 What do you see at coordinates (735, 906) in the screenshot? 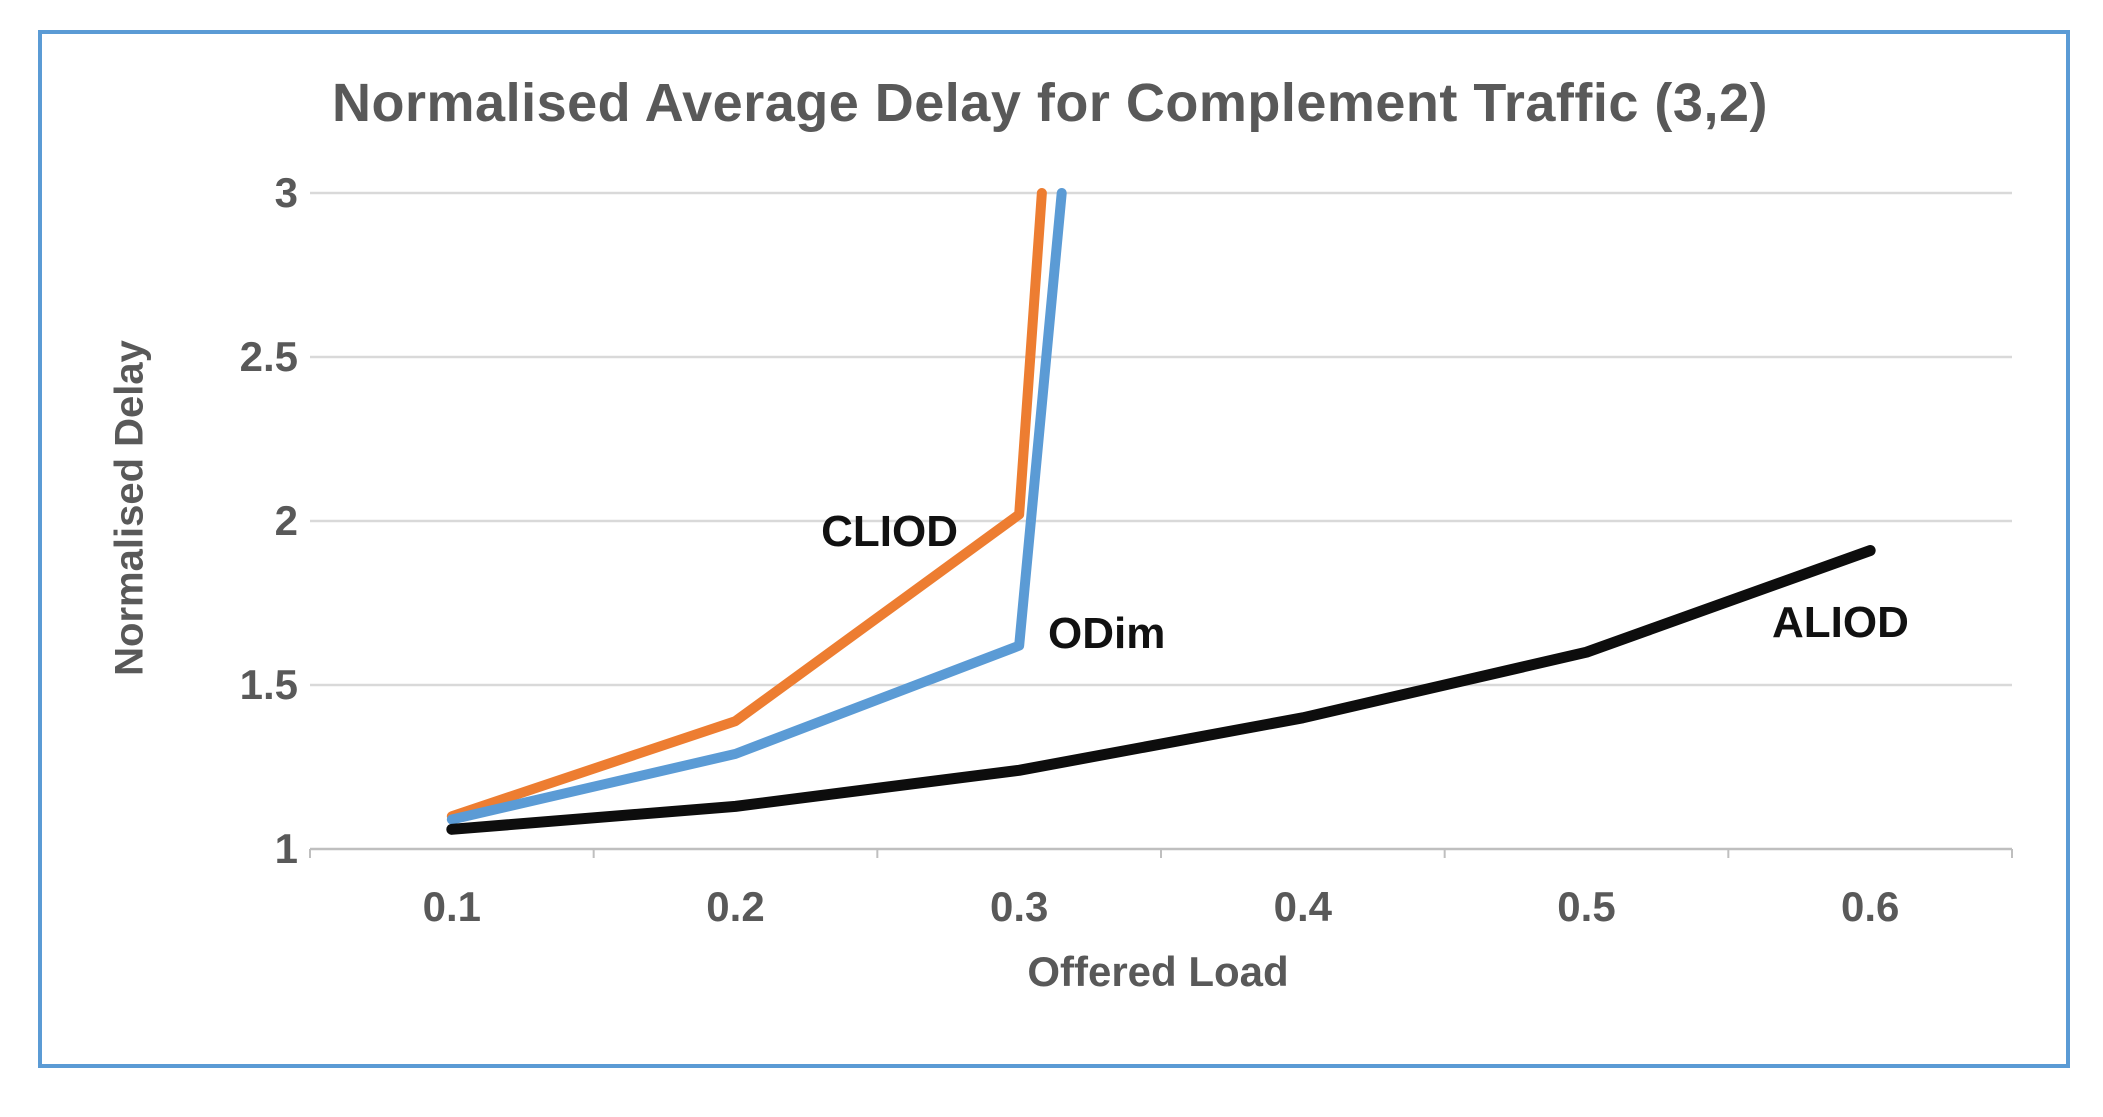
I see `x-tick-label: 0.2` at bounding box center [735, 906].